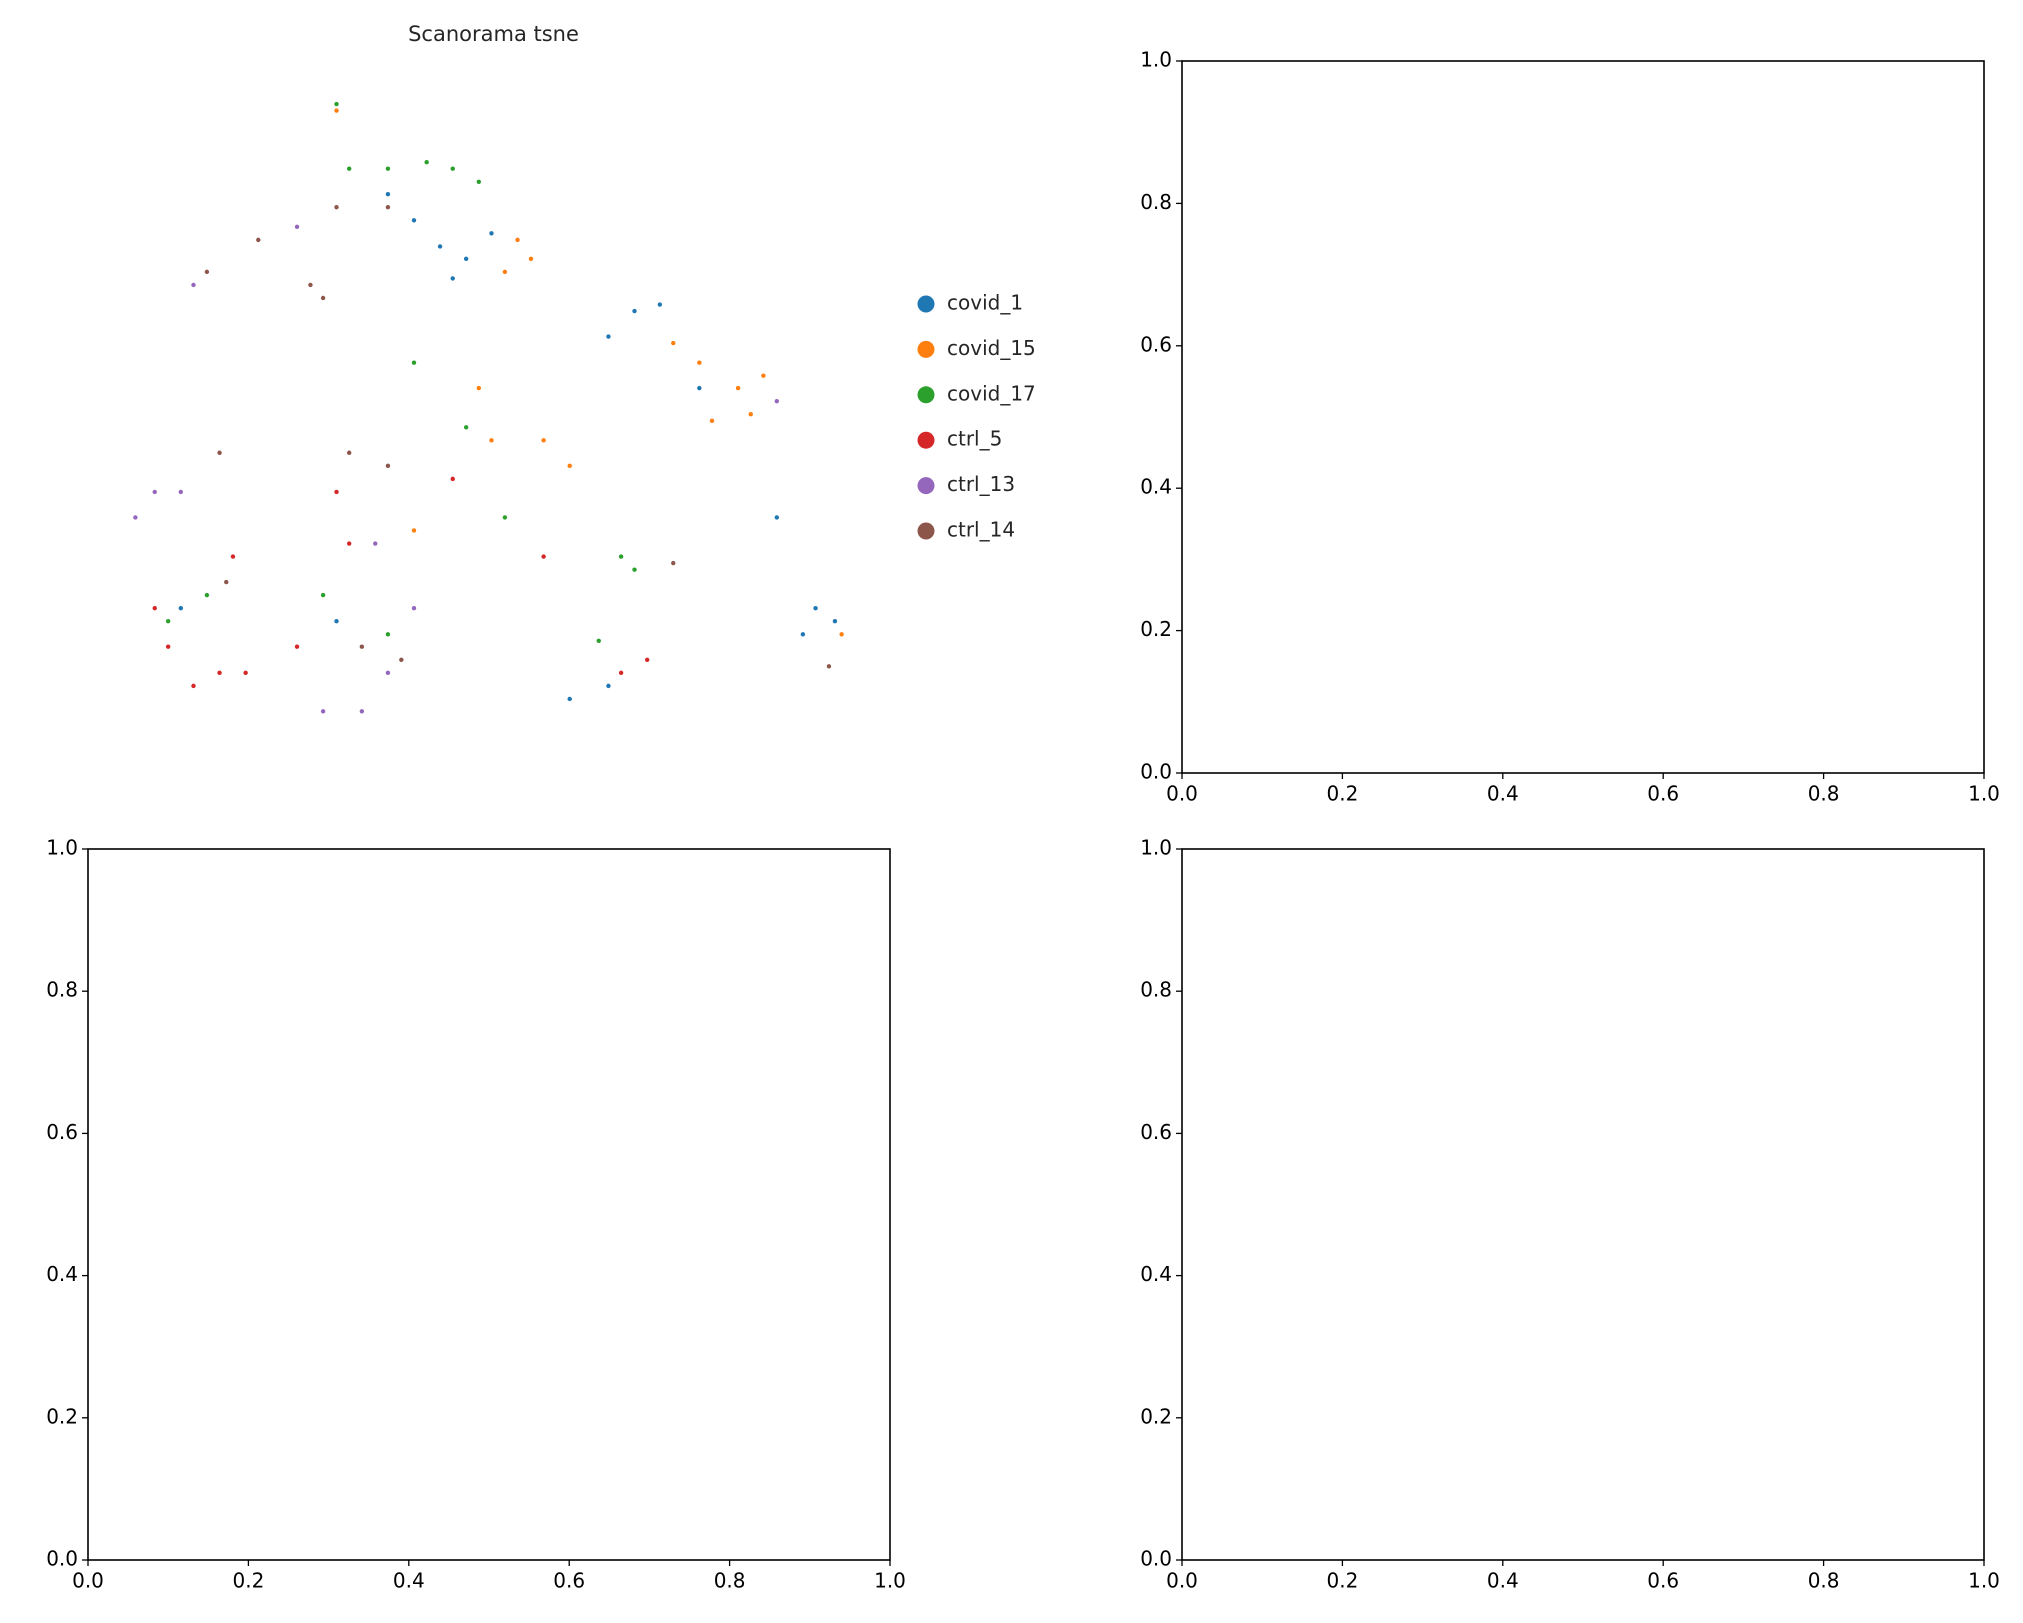 This screenshot has width=2023, height=1623. Describe the element at coordinates (985, 303) in the screenshot. I see `legend-label: covid_1` at that location.